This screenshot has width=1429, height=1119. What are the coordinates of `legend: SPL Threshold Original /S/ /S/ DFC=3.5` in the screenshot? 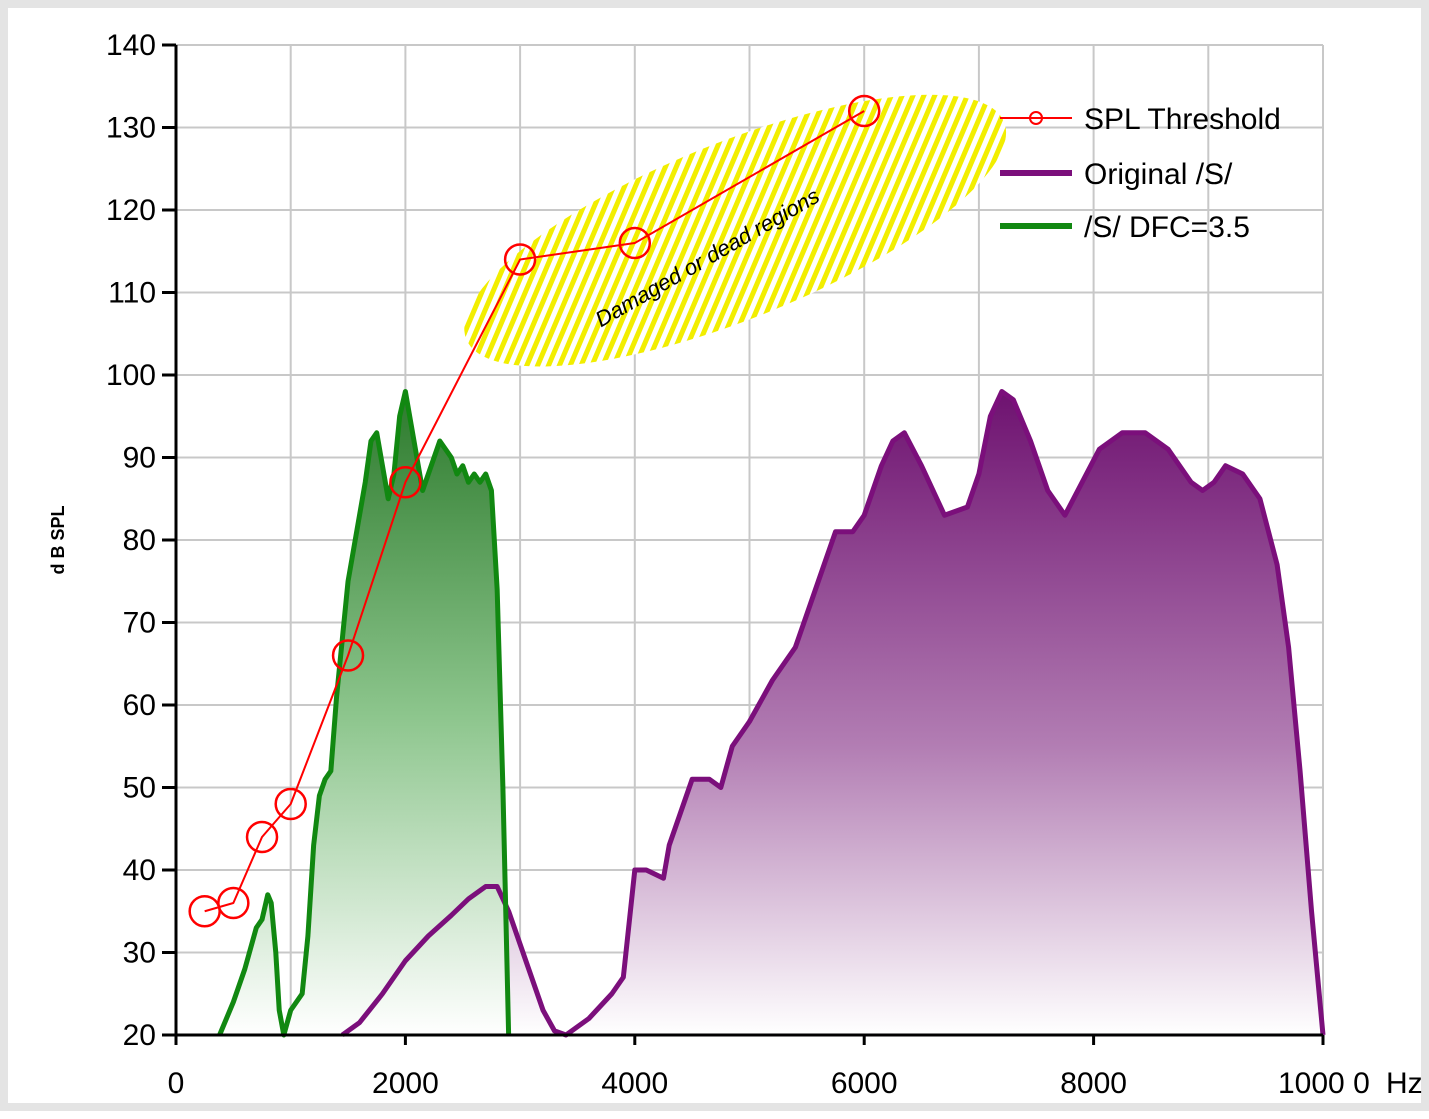 It's located at (1140, 173).